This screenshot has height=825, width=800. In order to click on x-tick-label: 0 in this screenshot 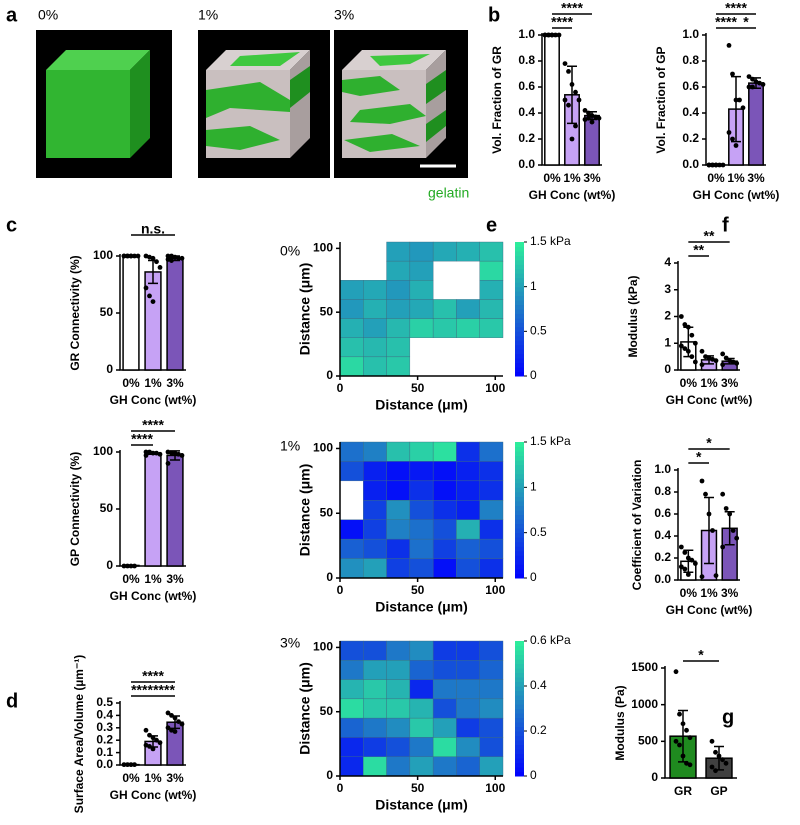, I will do `click(340, 590)`.